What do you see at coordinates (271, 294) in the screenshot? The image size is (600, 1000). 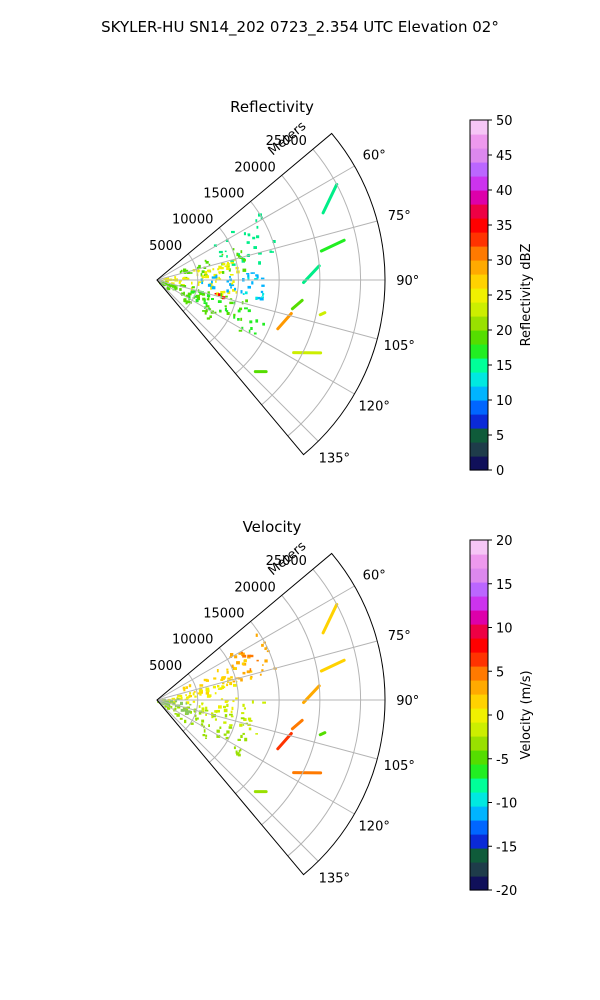 I see `sector-outline` at bounding box center [271, 294].